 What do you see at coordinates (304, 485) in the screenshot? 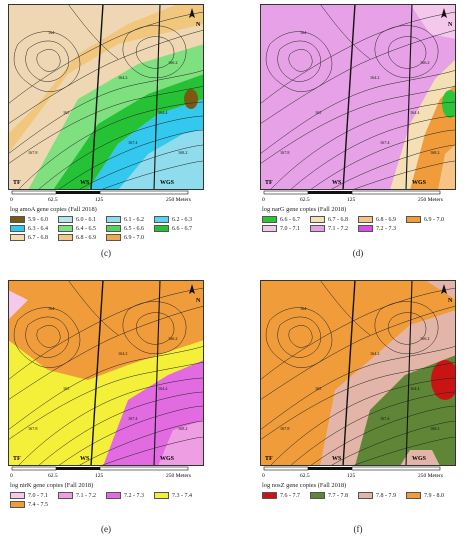
I see `legend-title: log nosZ gene copies (Fall 2018)` at bounding box center [304, 485].